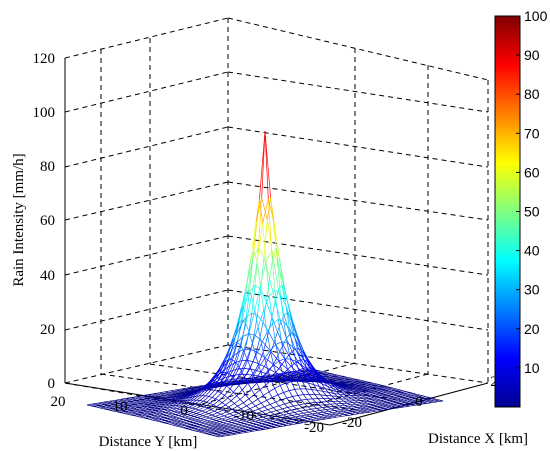 This screenshot has height=451, width=550. I want to click on y-tick-label: 10, so click(120, 407).